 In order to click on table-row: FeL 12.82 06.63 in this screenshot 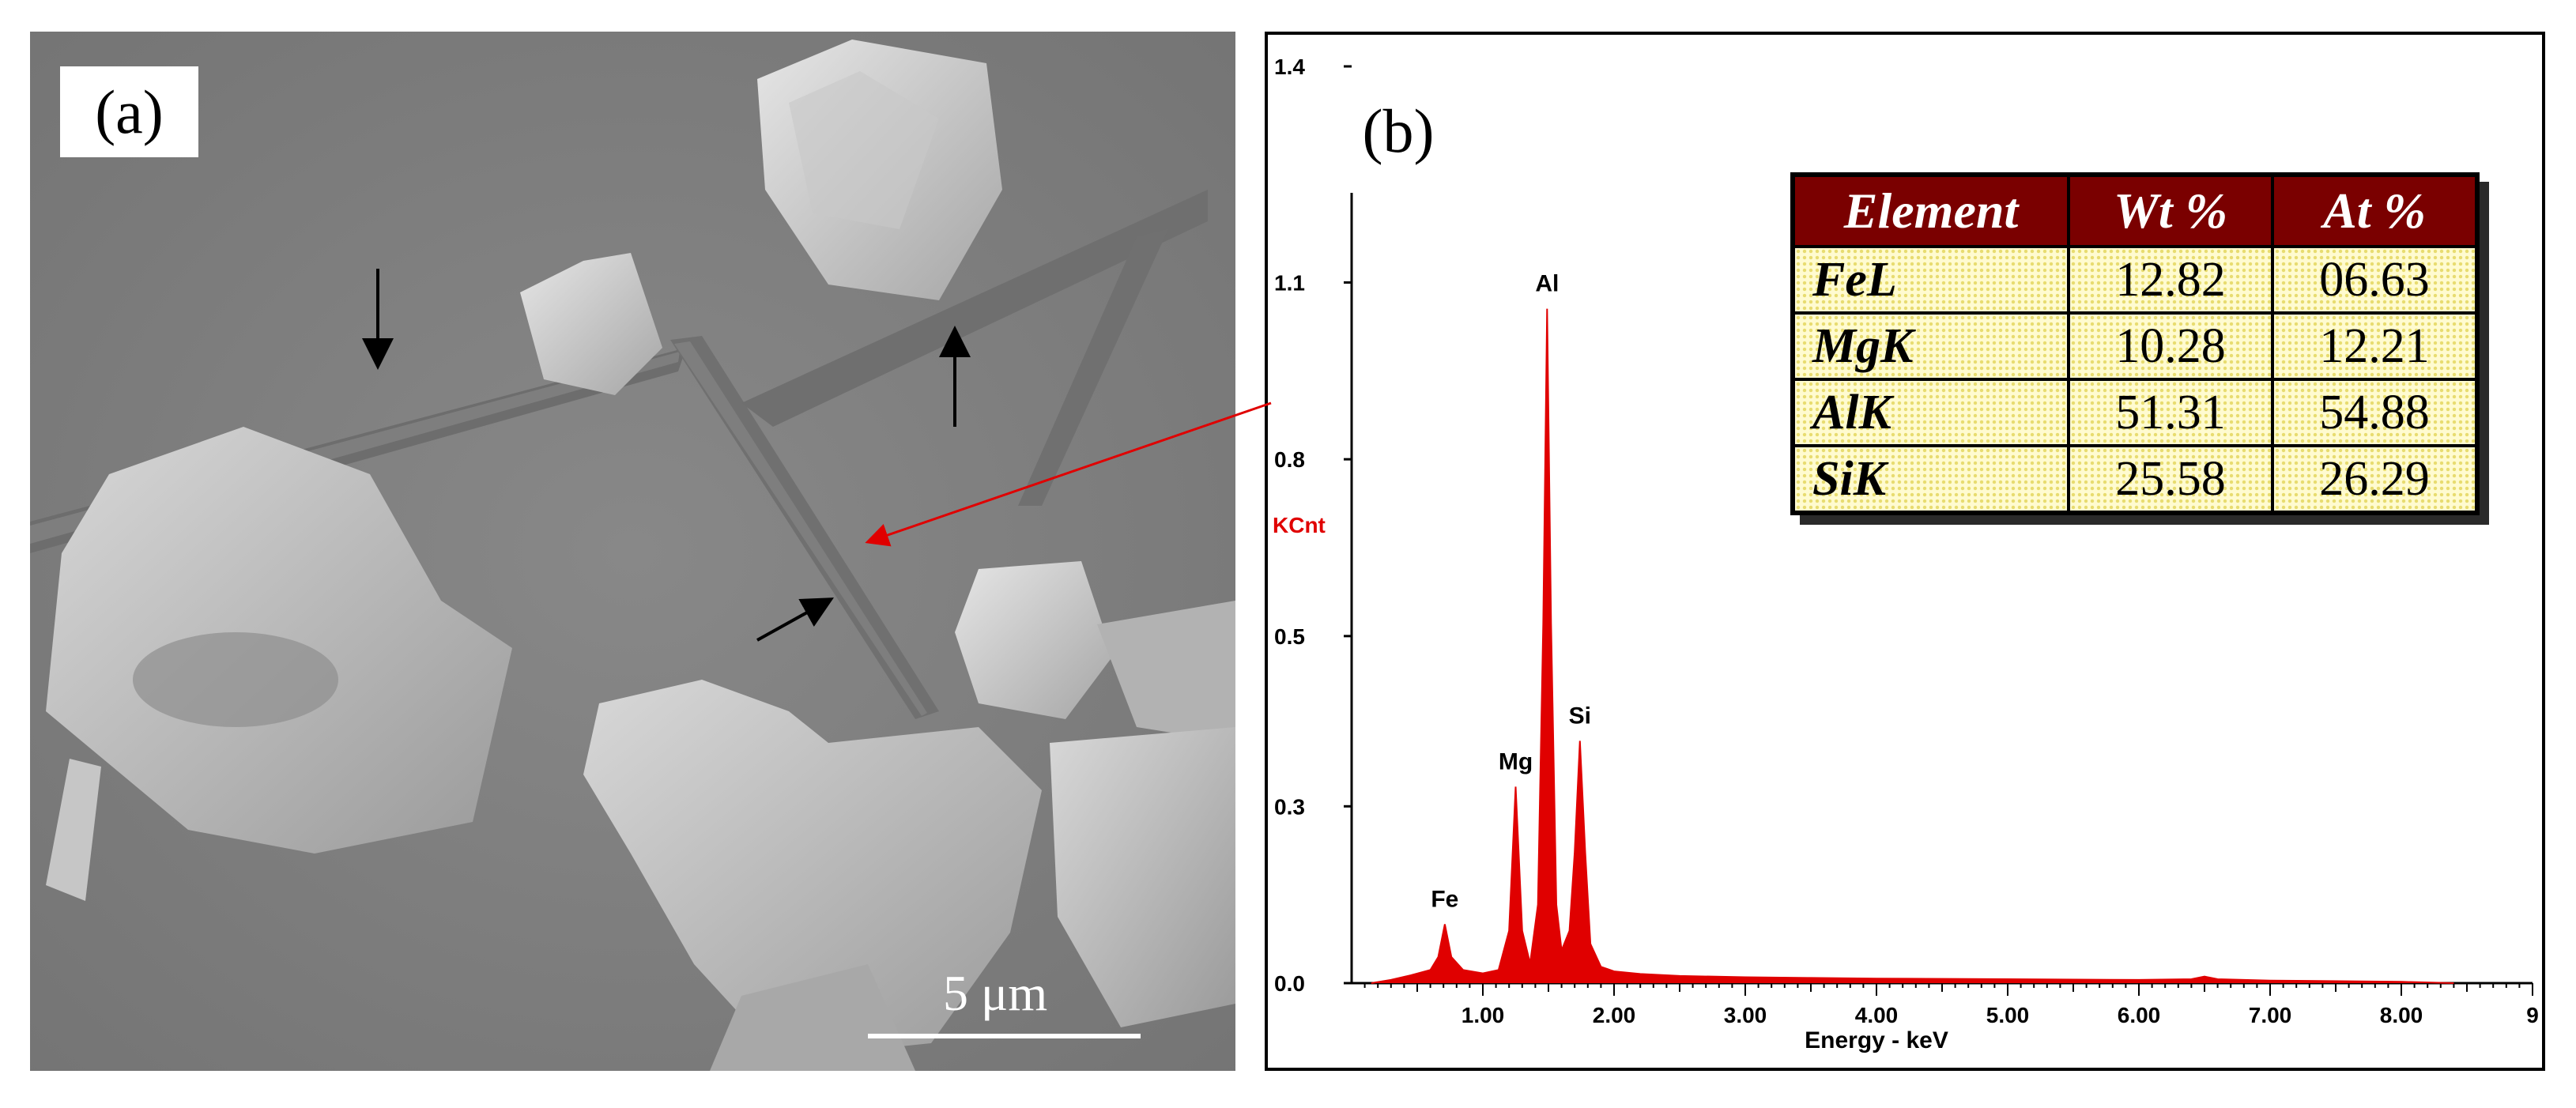, I will do `click(2135, 280)`.